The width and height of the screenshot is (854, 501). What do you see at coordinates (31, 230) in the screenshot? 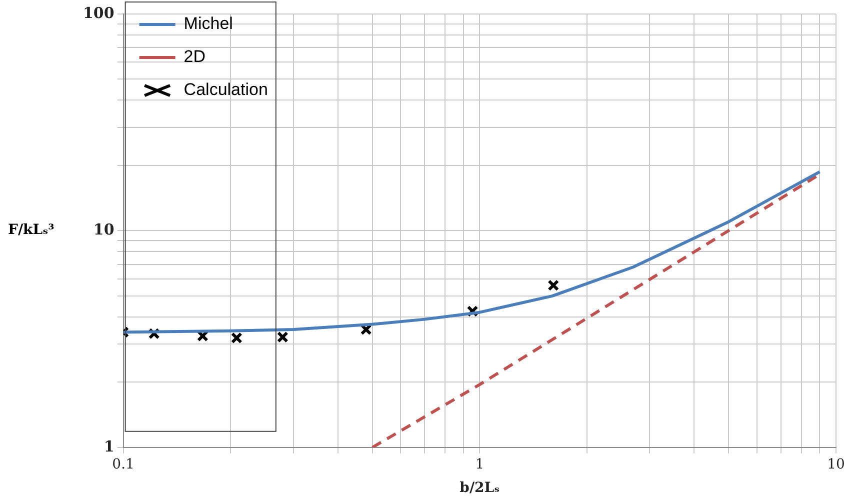
I see `y-axis-title: F/kLₛ³` at bounding box center [31, 230].